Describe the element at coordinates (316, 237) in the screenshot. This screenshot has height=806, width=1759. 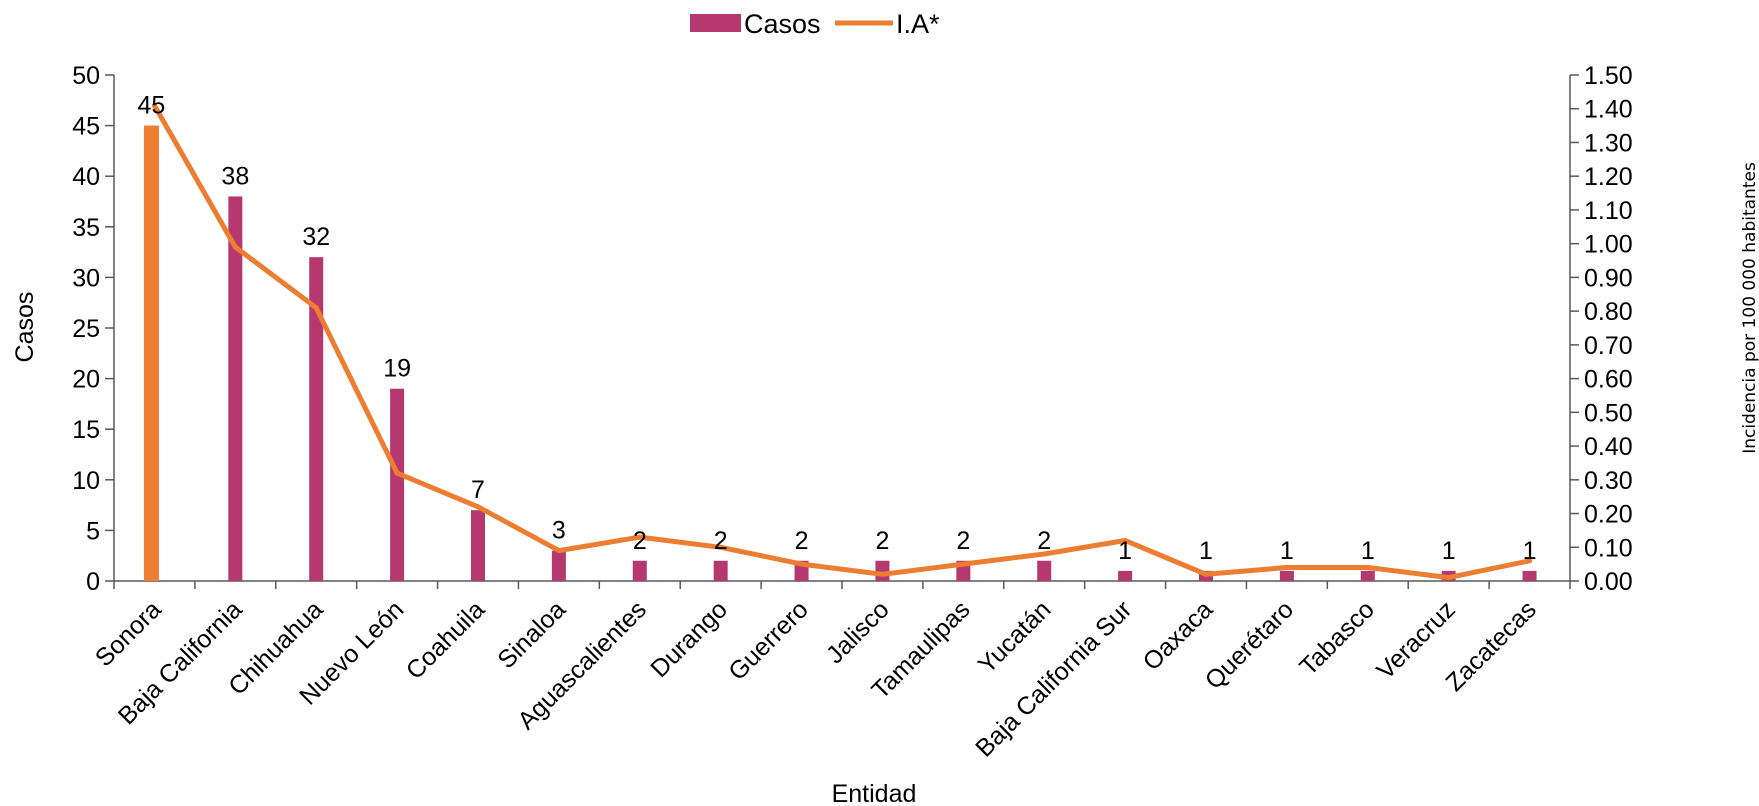
I see `bar-data-label: 32` at that location.